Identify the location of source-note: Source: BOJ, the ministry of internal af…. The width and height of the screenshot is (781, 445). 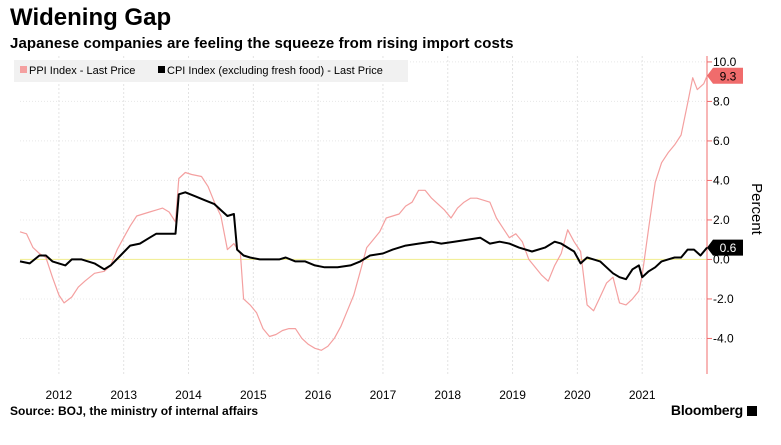
(134, 411).